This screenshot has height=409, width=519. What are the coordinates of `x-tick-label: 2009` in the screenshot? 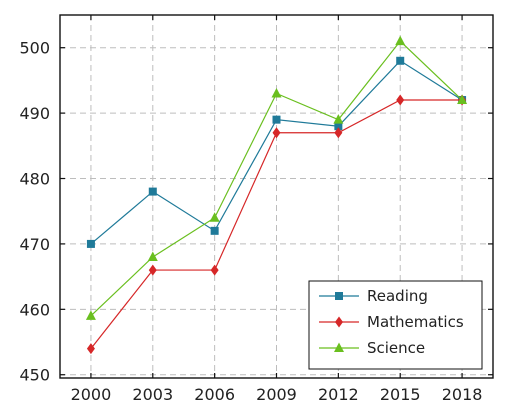 It's located at (276, 394).